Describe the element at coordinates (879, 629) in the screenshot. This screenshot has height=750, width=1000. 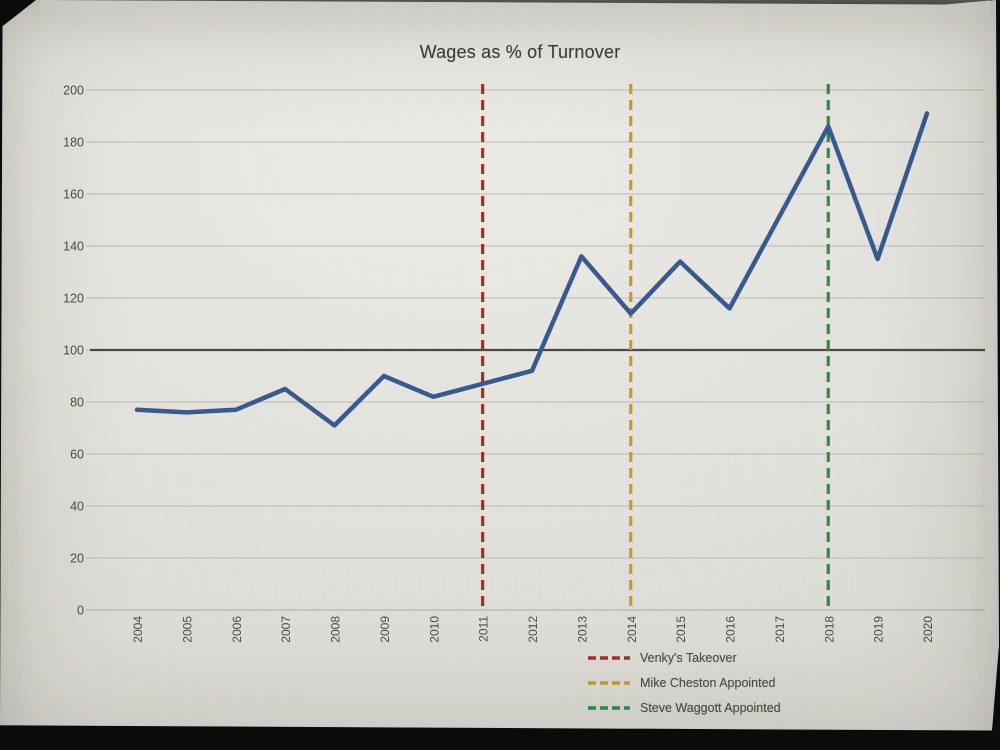
I see `x-axis-tick-label: 2019` at that location.